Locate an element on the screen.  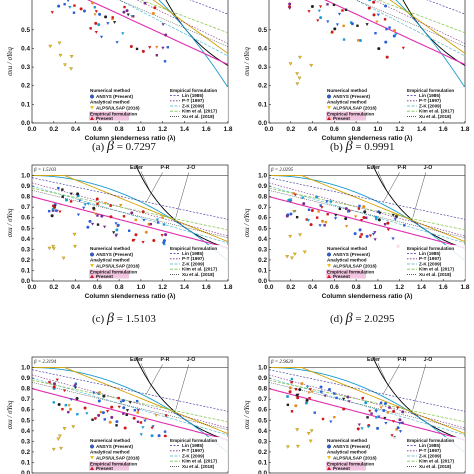
pr-curve is located at coordinates (130, 209).